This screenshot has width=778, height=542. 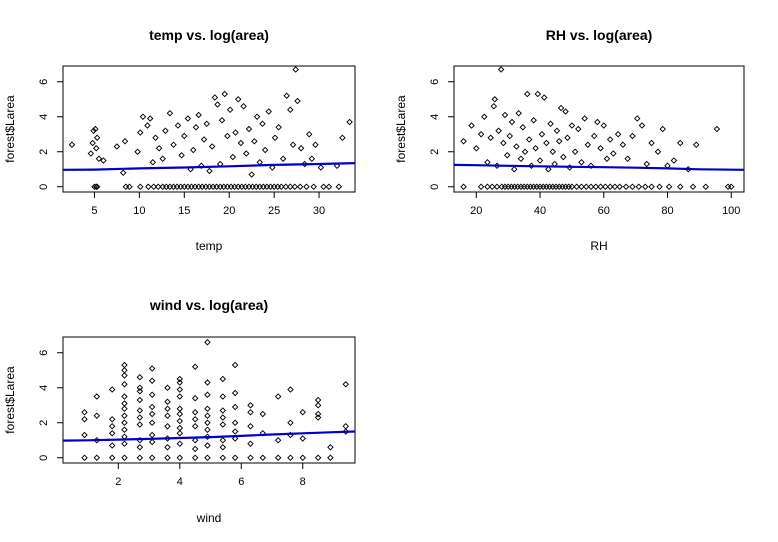 I want to click on x-axis-label: wind, so click(x=209, y=518).